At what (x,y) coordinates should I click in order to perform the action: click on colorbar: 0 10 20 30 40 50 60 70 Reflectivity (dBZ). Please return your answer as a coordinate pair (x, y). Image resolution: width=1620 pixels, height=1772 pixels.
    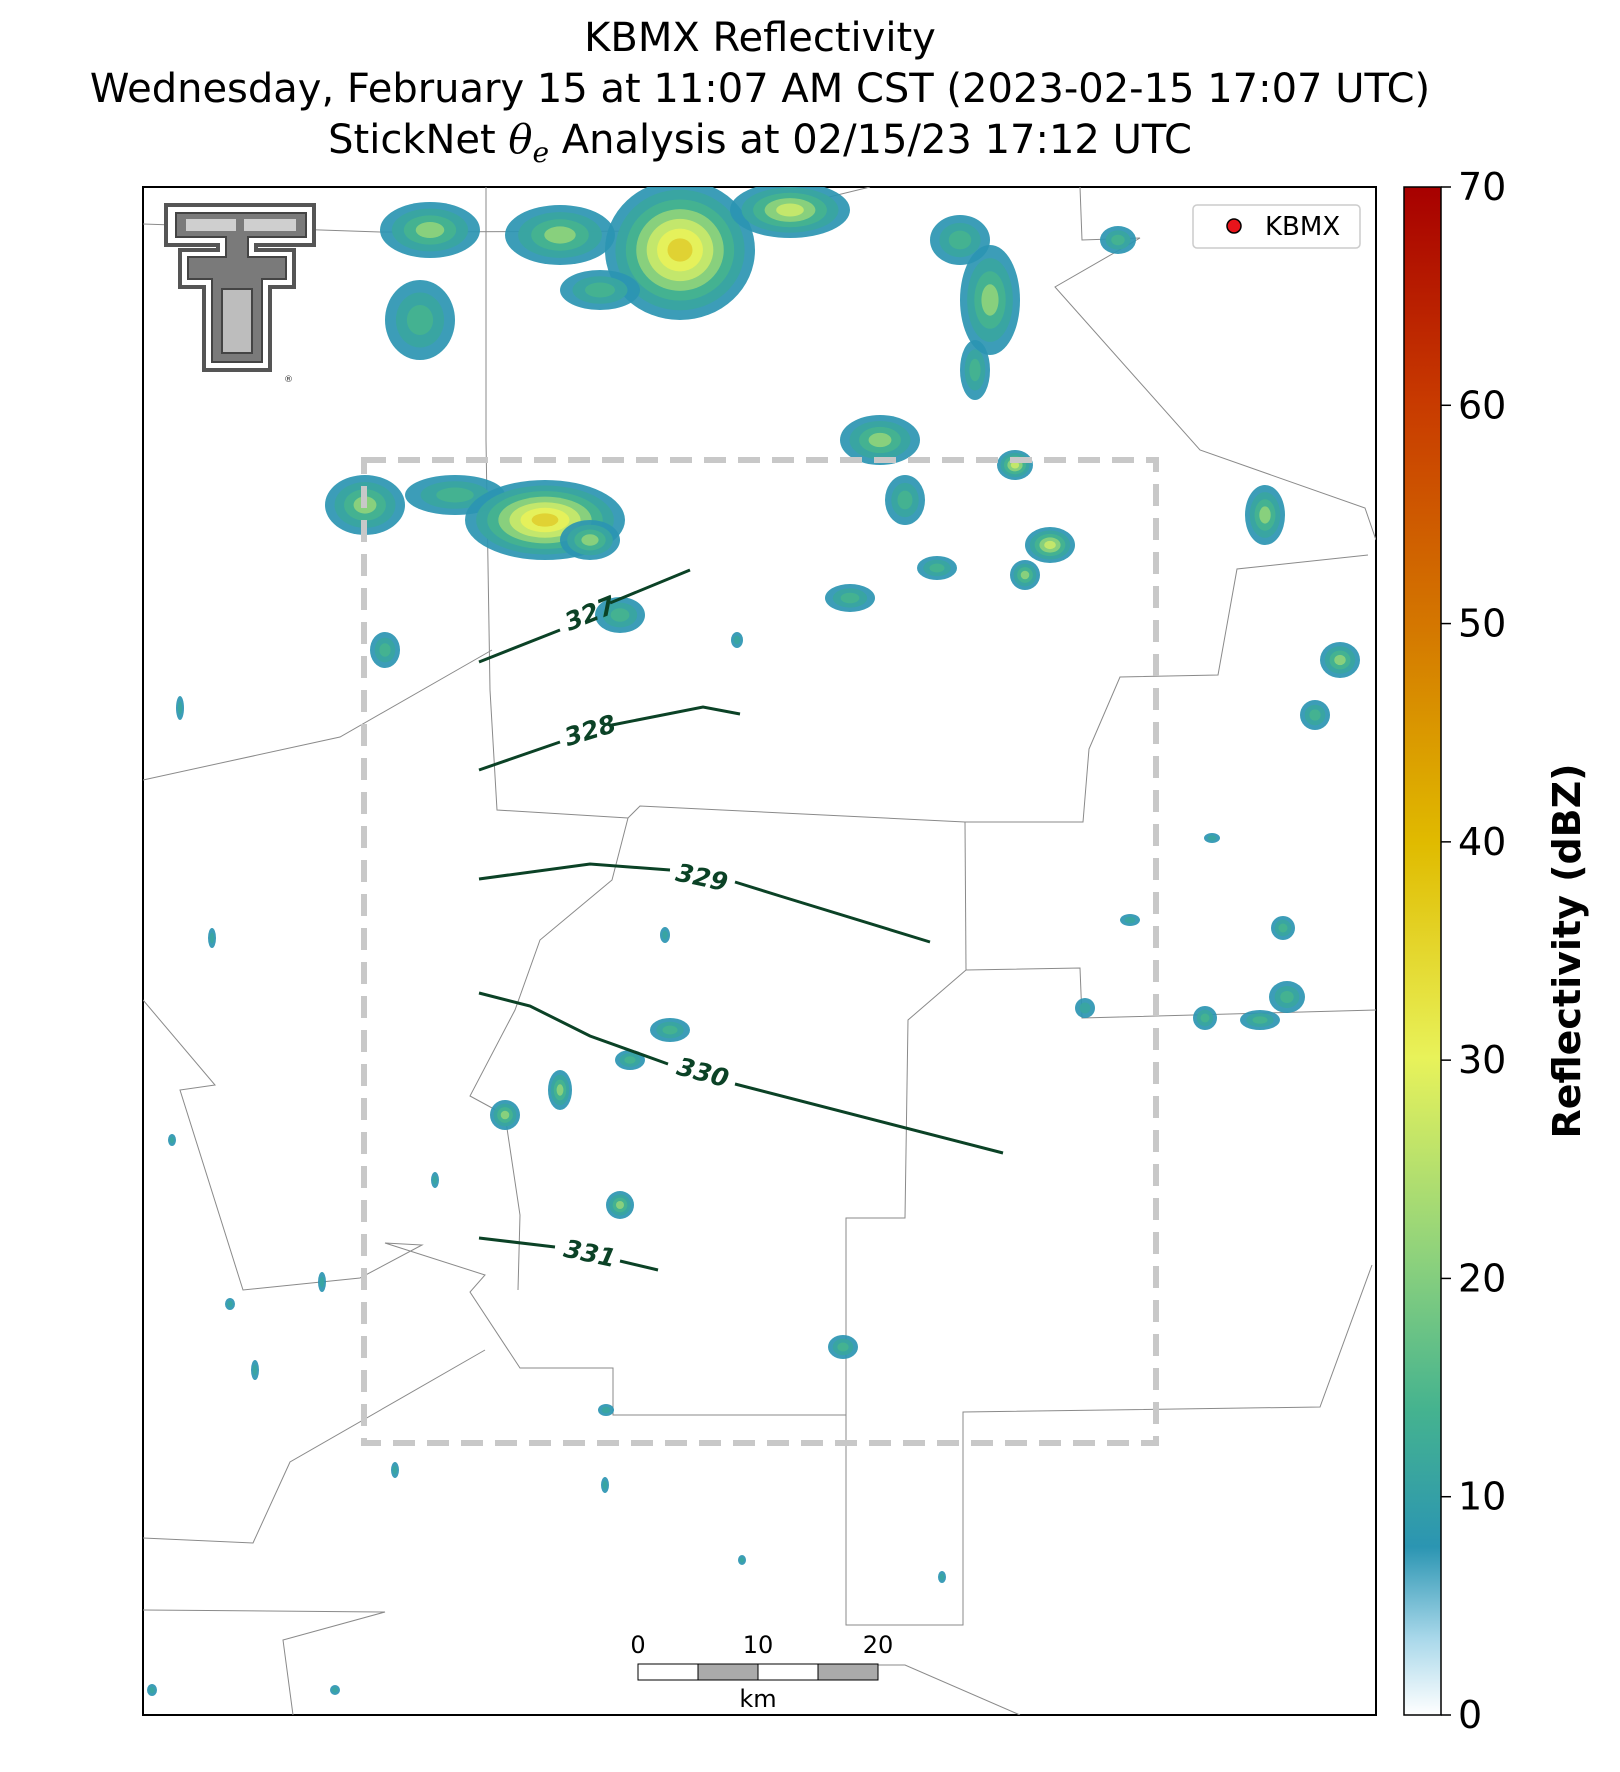
    Looking at the image, I should click on (1496, 951).